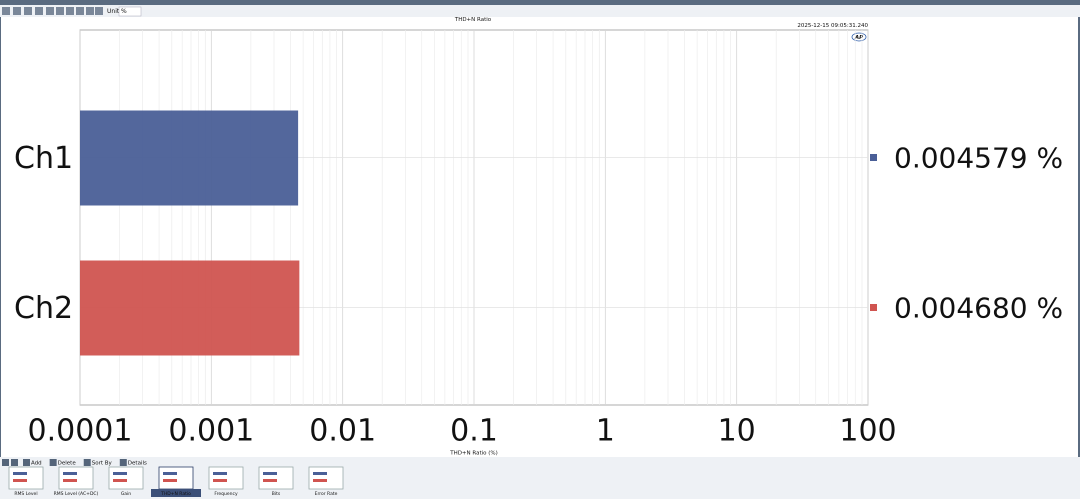  What do you see at coordinates (76, 494) in the screenshot?
I see `thumbnail-label: RMS Level (AC+DC)` at bounding box center [76, 494].